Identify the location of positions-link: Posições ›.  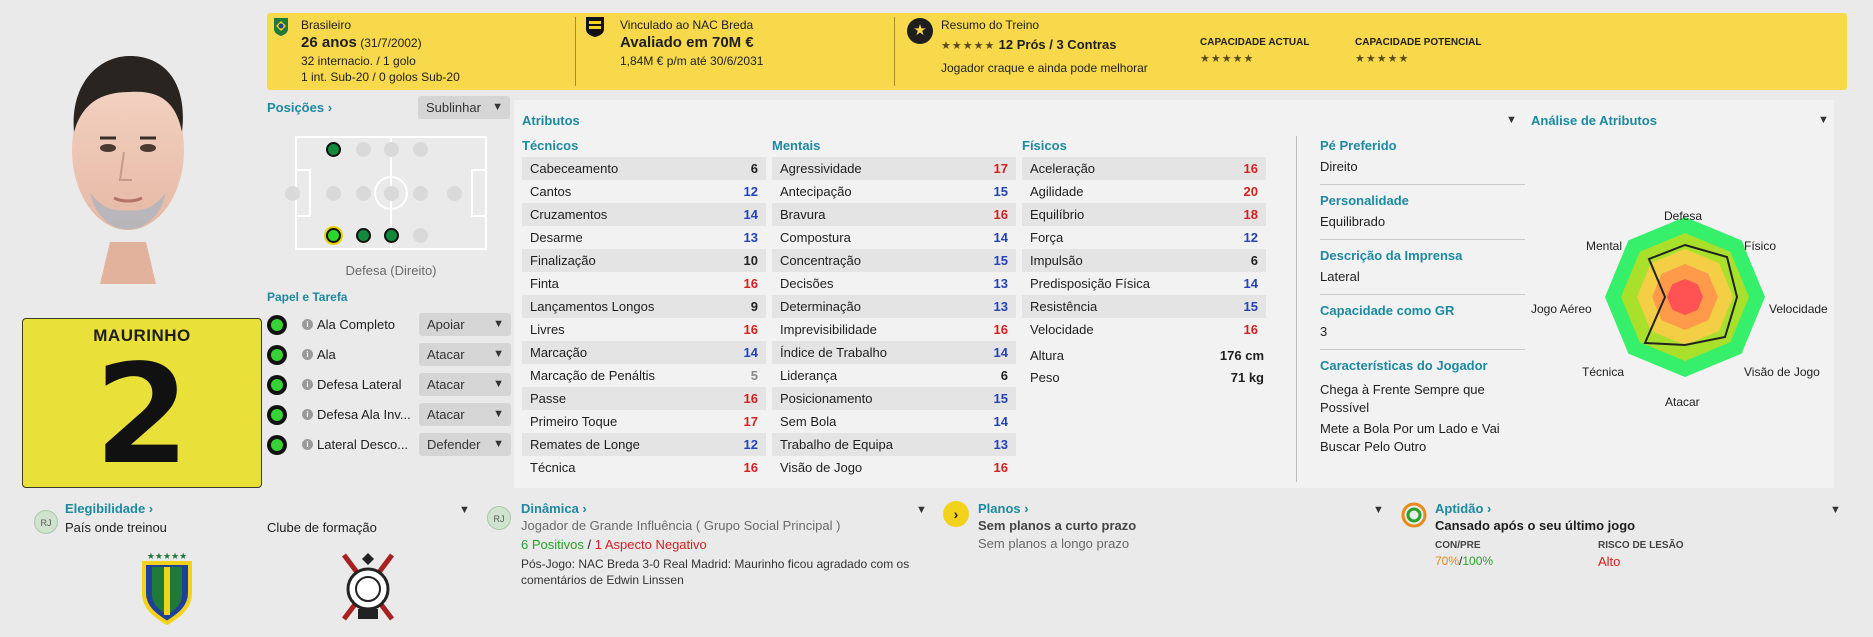
(300, 107).